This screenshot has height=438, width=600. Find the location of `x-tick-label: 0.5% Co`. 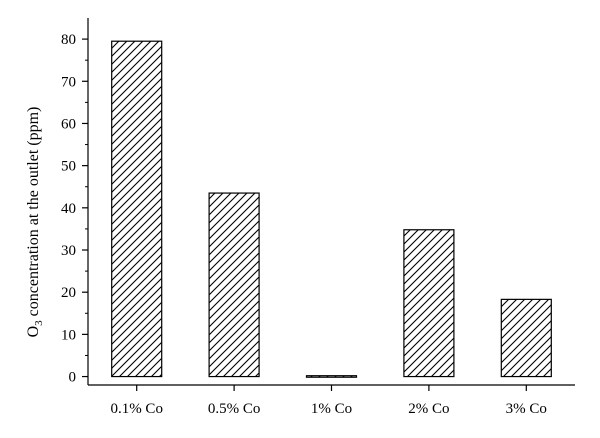

x-tick-label: 0.5% Co is located at coordinates (234, 409).